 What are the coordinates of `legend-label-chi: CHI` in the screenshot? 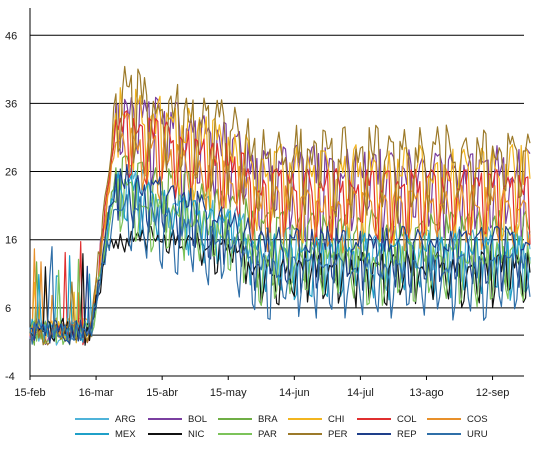 It's located at (336, 419).